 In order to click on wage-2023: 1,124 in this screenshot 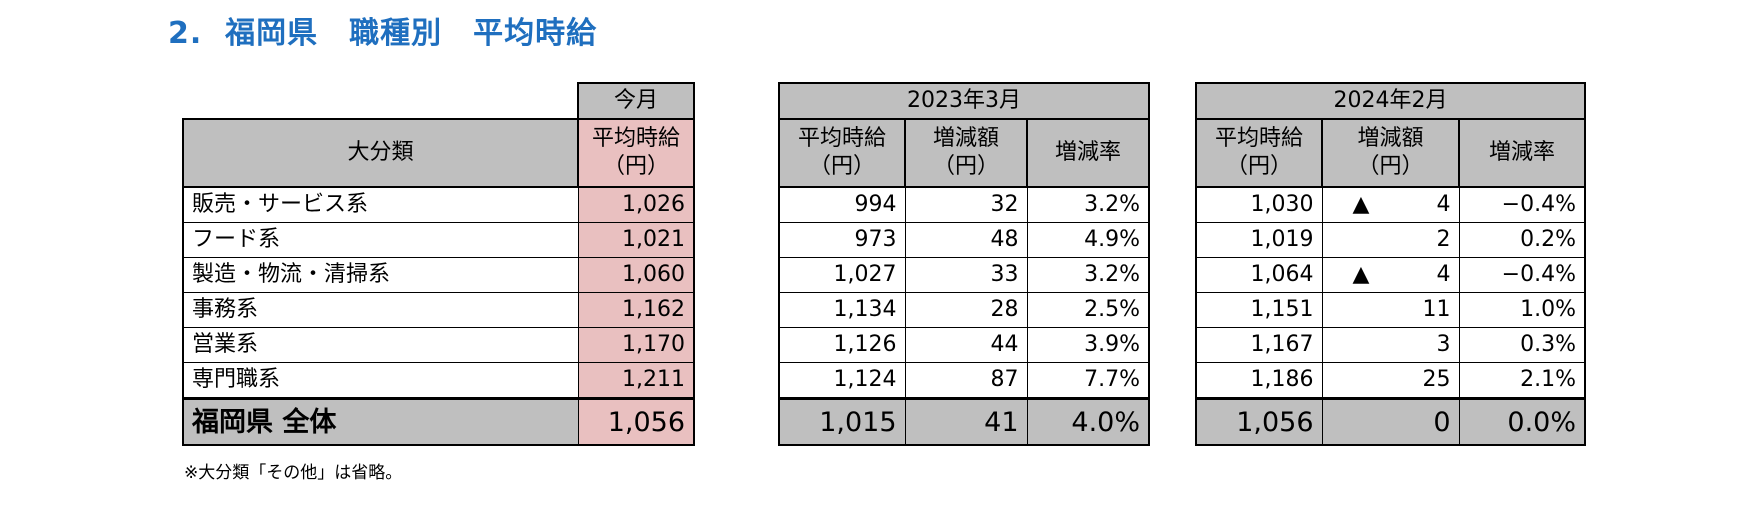, I will do `click(842, 380)`.